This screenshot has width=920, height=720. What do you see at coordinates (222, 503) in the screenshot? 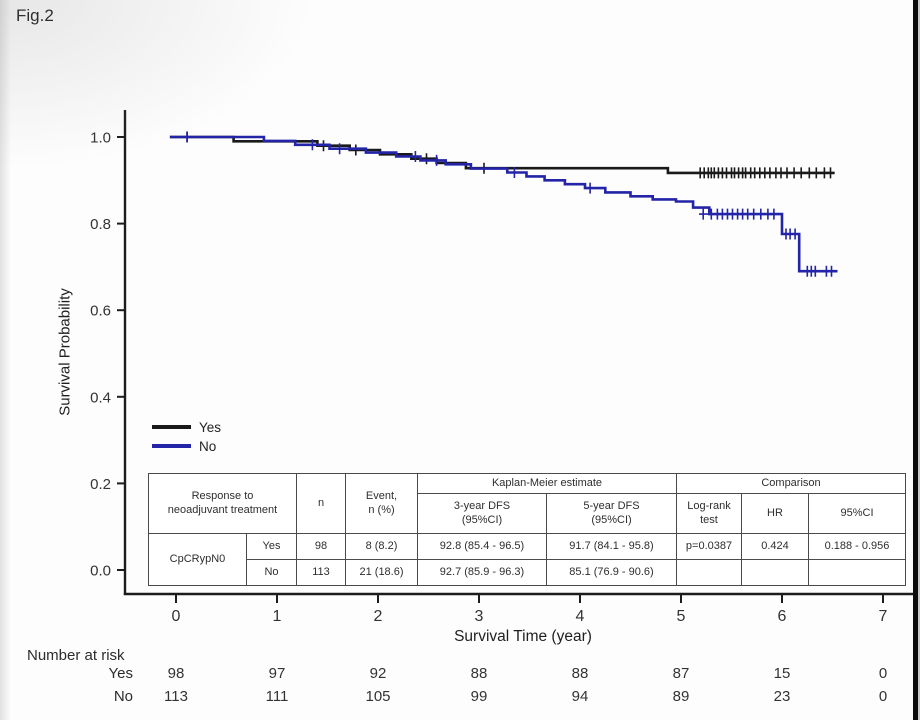
I see `header-response: Response to neoadjuvant treatment` at bounding box center [222, 503].